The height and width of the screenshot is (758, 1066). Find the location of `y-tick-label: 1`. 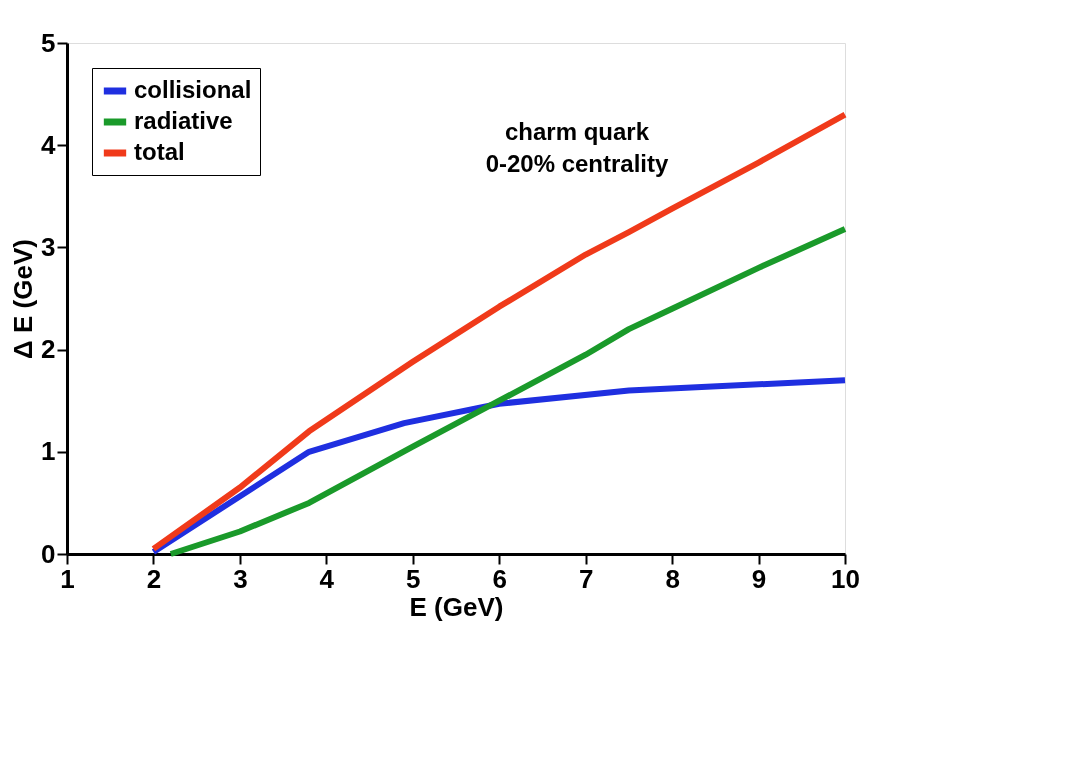

y-tick-label: 1 is located at coordinates (48, 451).